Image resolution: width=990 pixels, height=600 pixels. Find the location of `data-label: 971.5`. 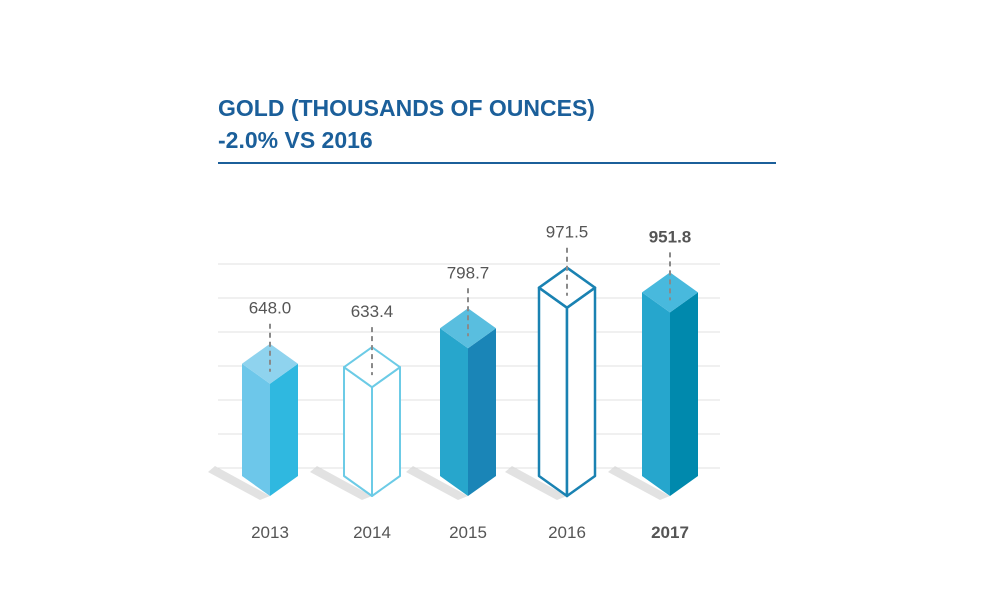

data-label: 971.5 is located at coordinates (567, 232).